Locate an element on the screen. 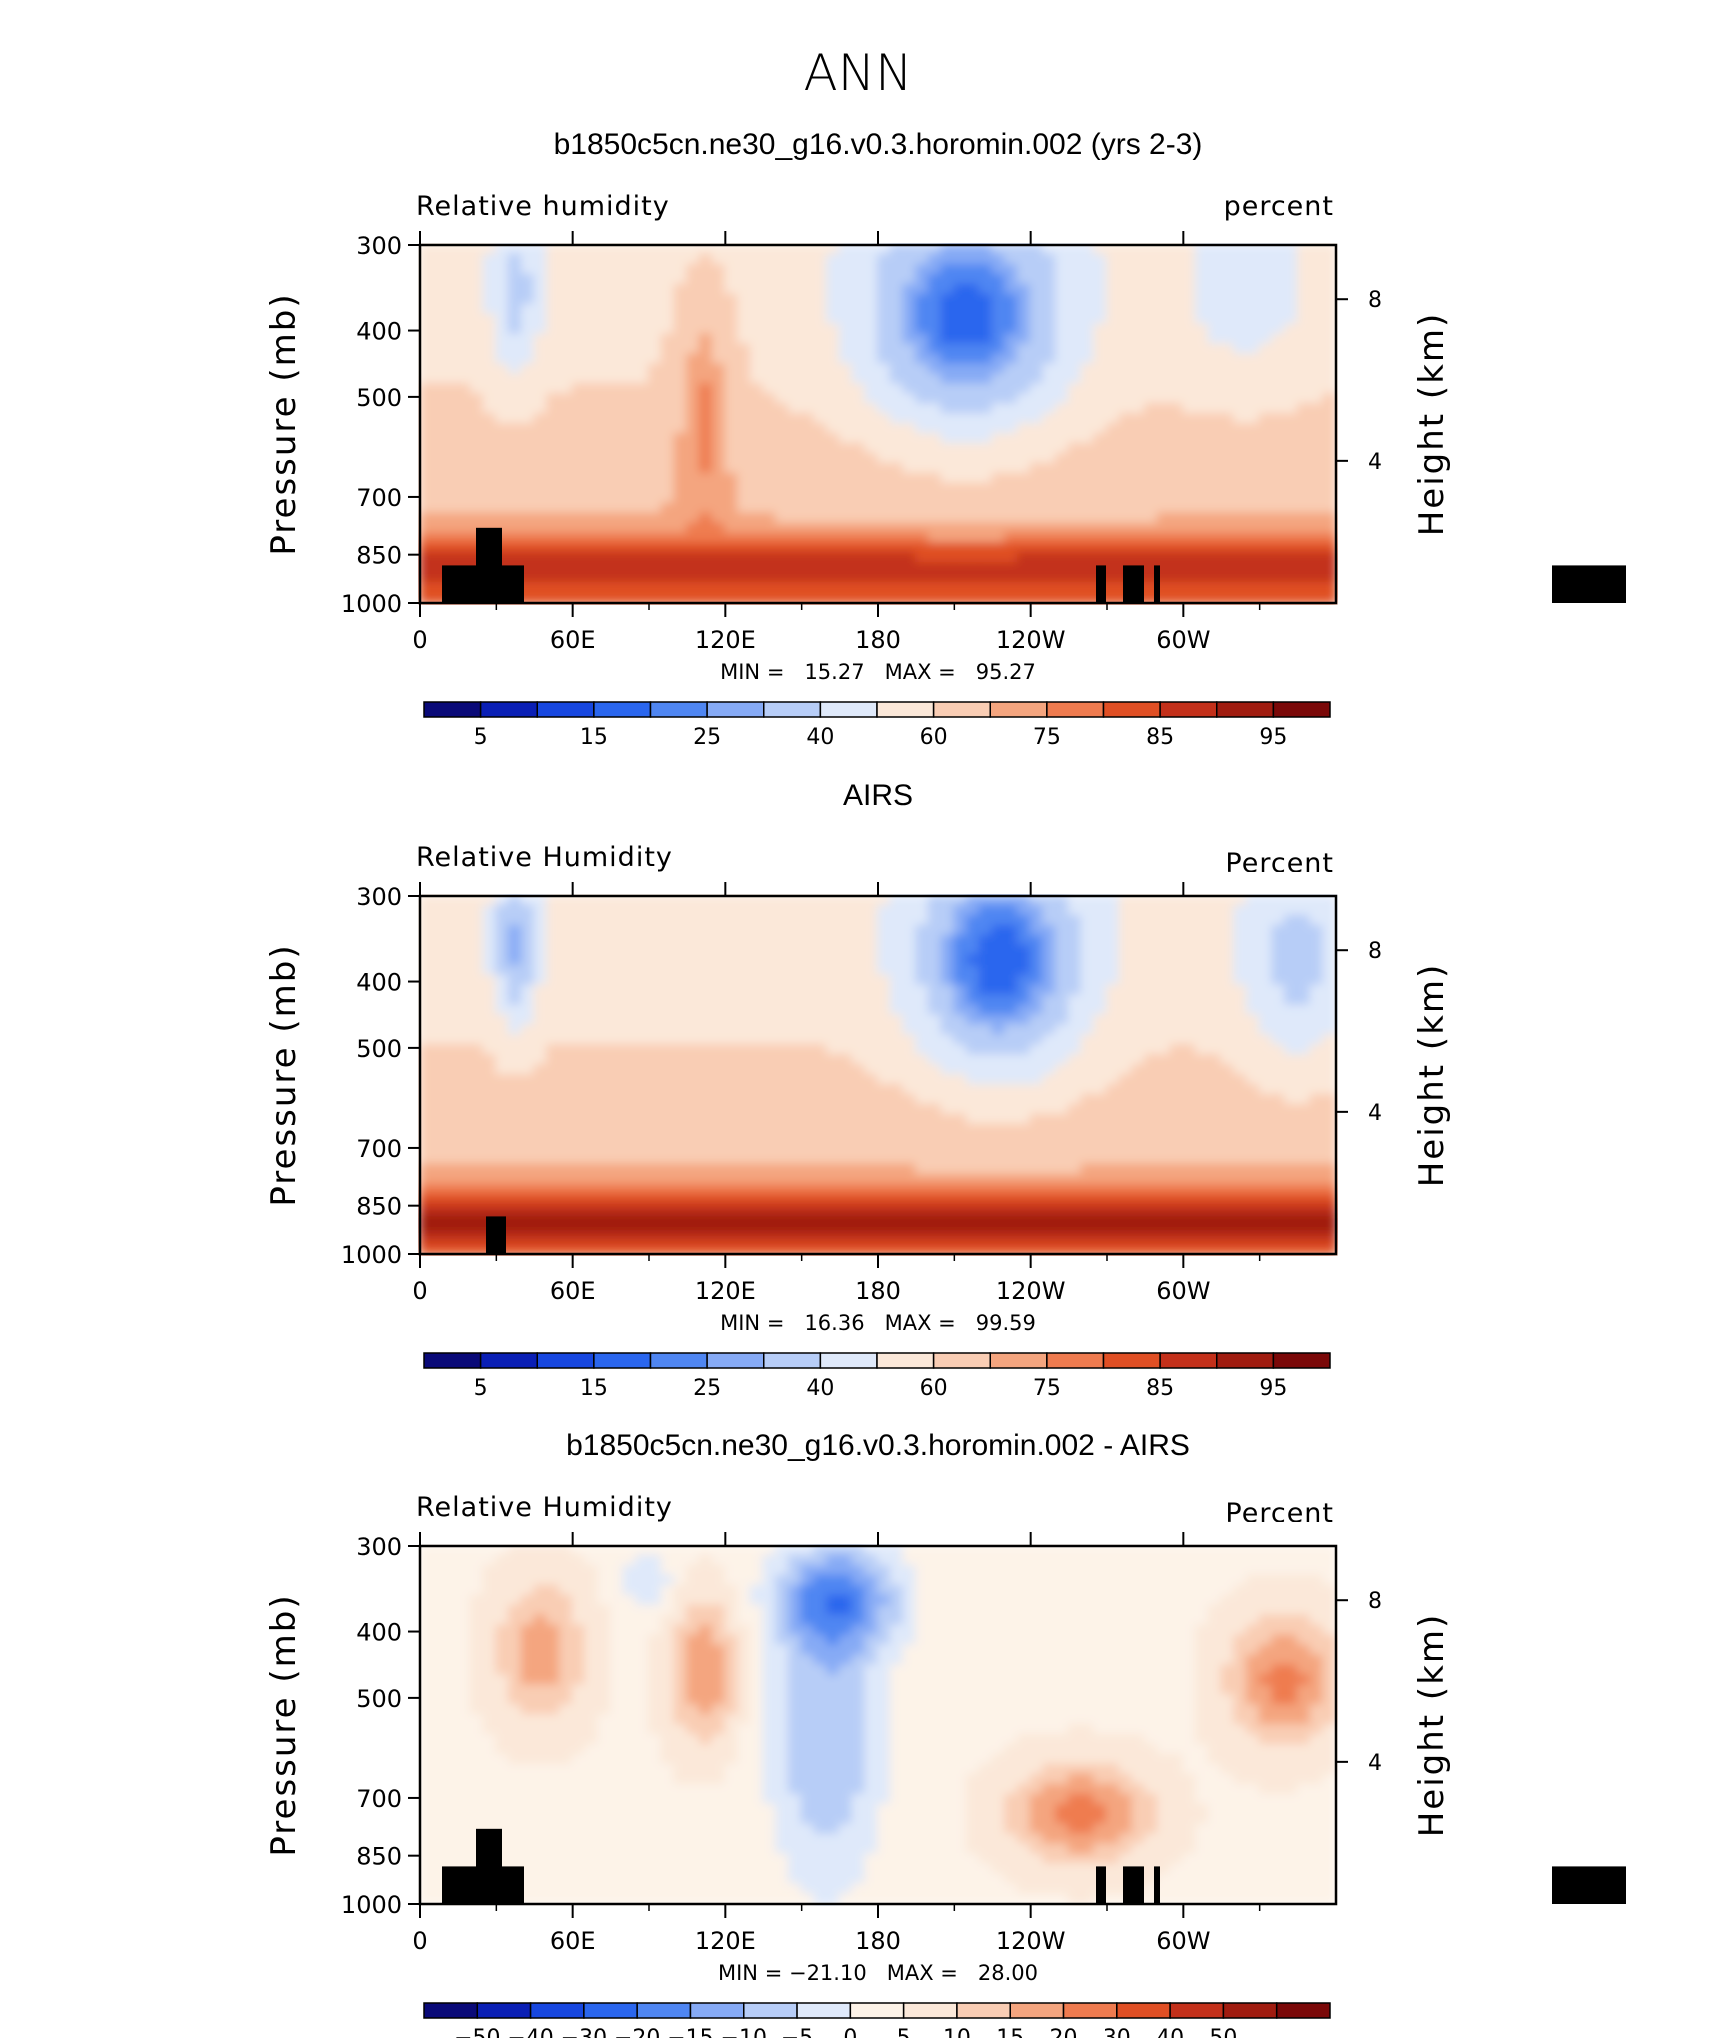 Image resolution: width=1710 pixels, height=2038 pixels. colorbar-label: 5 is located at coordinates (481, 737).